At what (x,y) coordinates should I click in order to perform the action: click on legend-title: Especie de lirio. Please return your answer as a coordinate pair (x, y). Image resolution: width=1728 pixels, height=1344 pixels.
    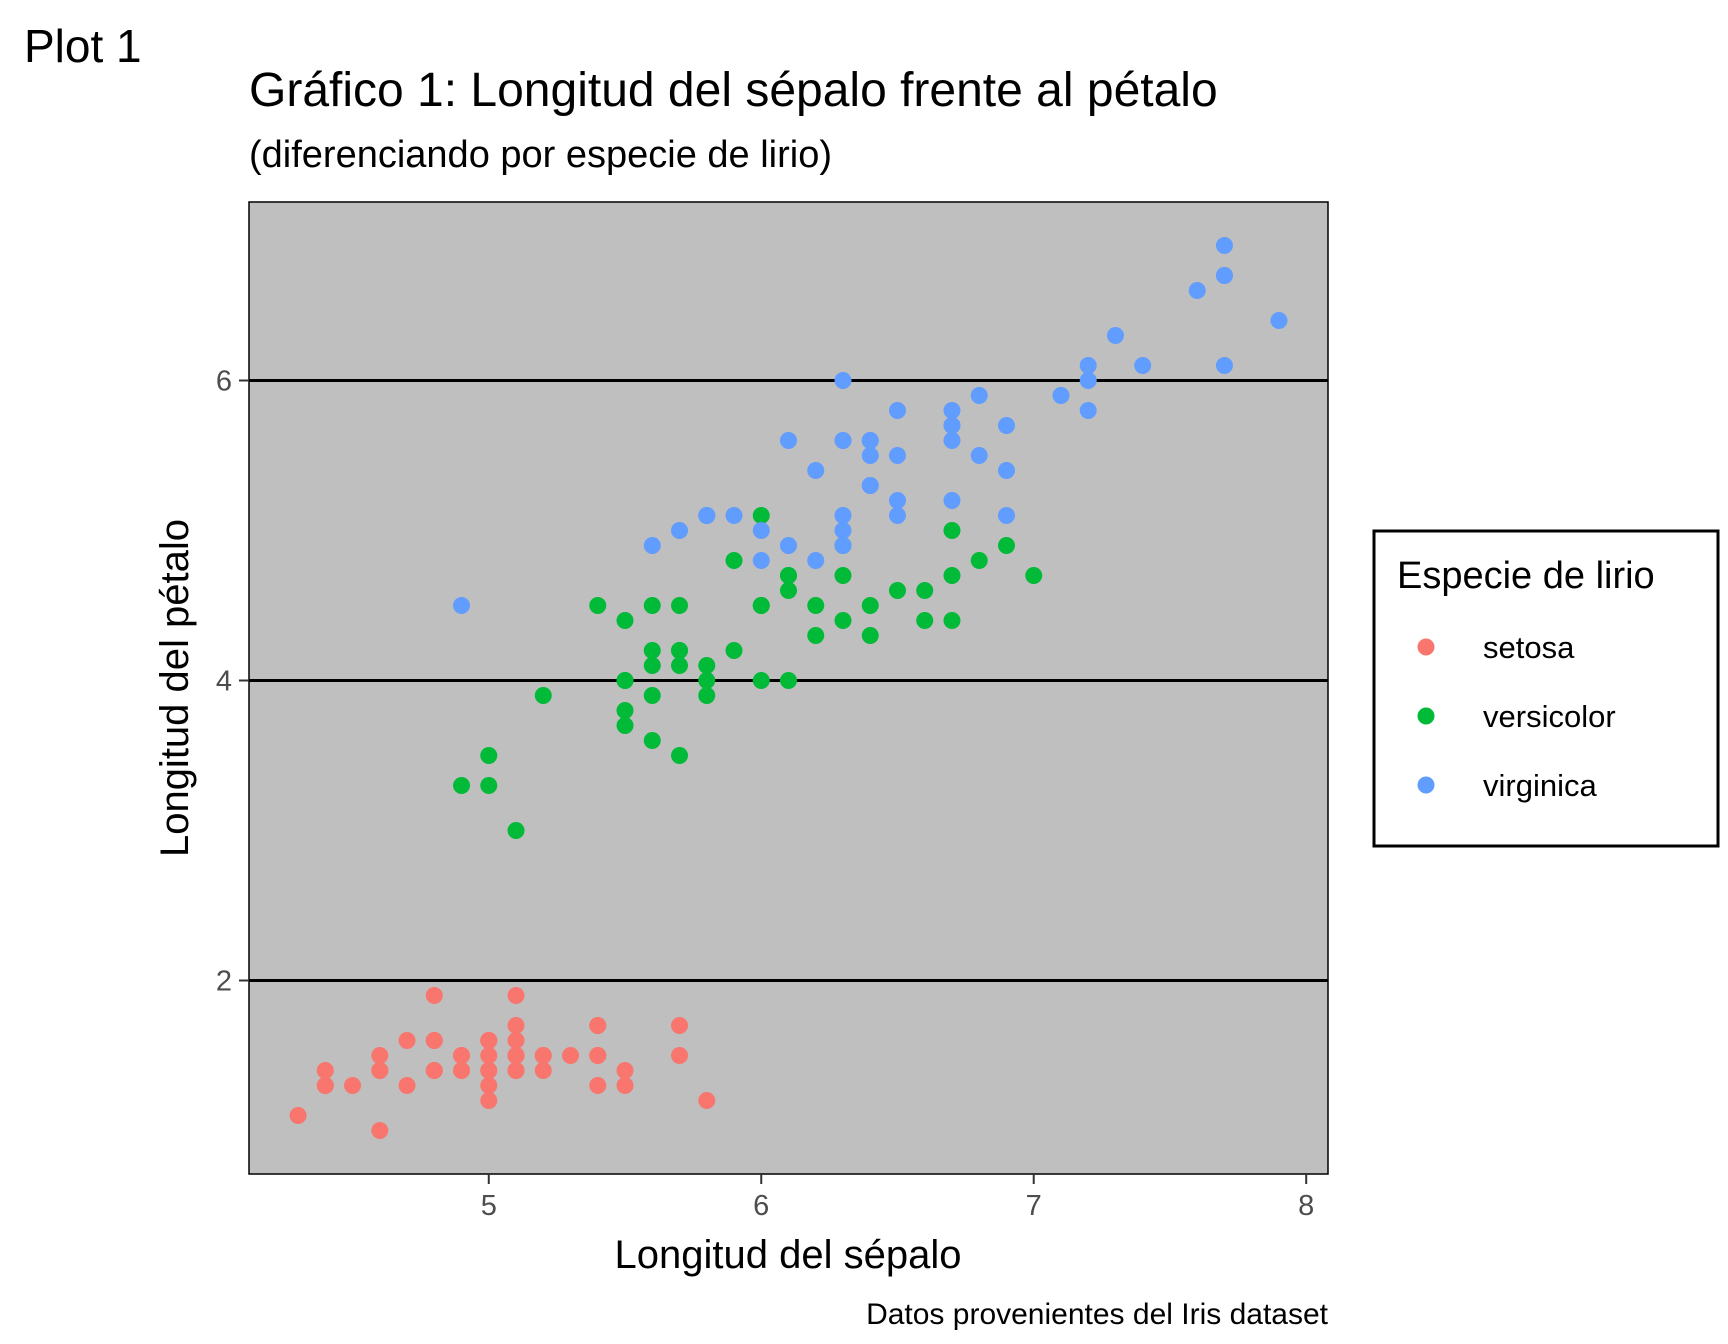
    Looking at the image, I should click on (1526, 576).